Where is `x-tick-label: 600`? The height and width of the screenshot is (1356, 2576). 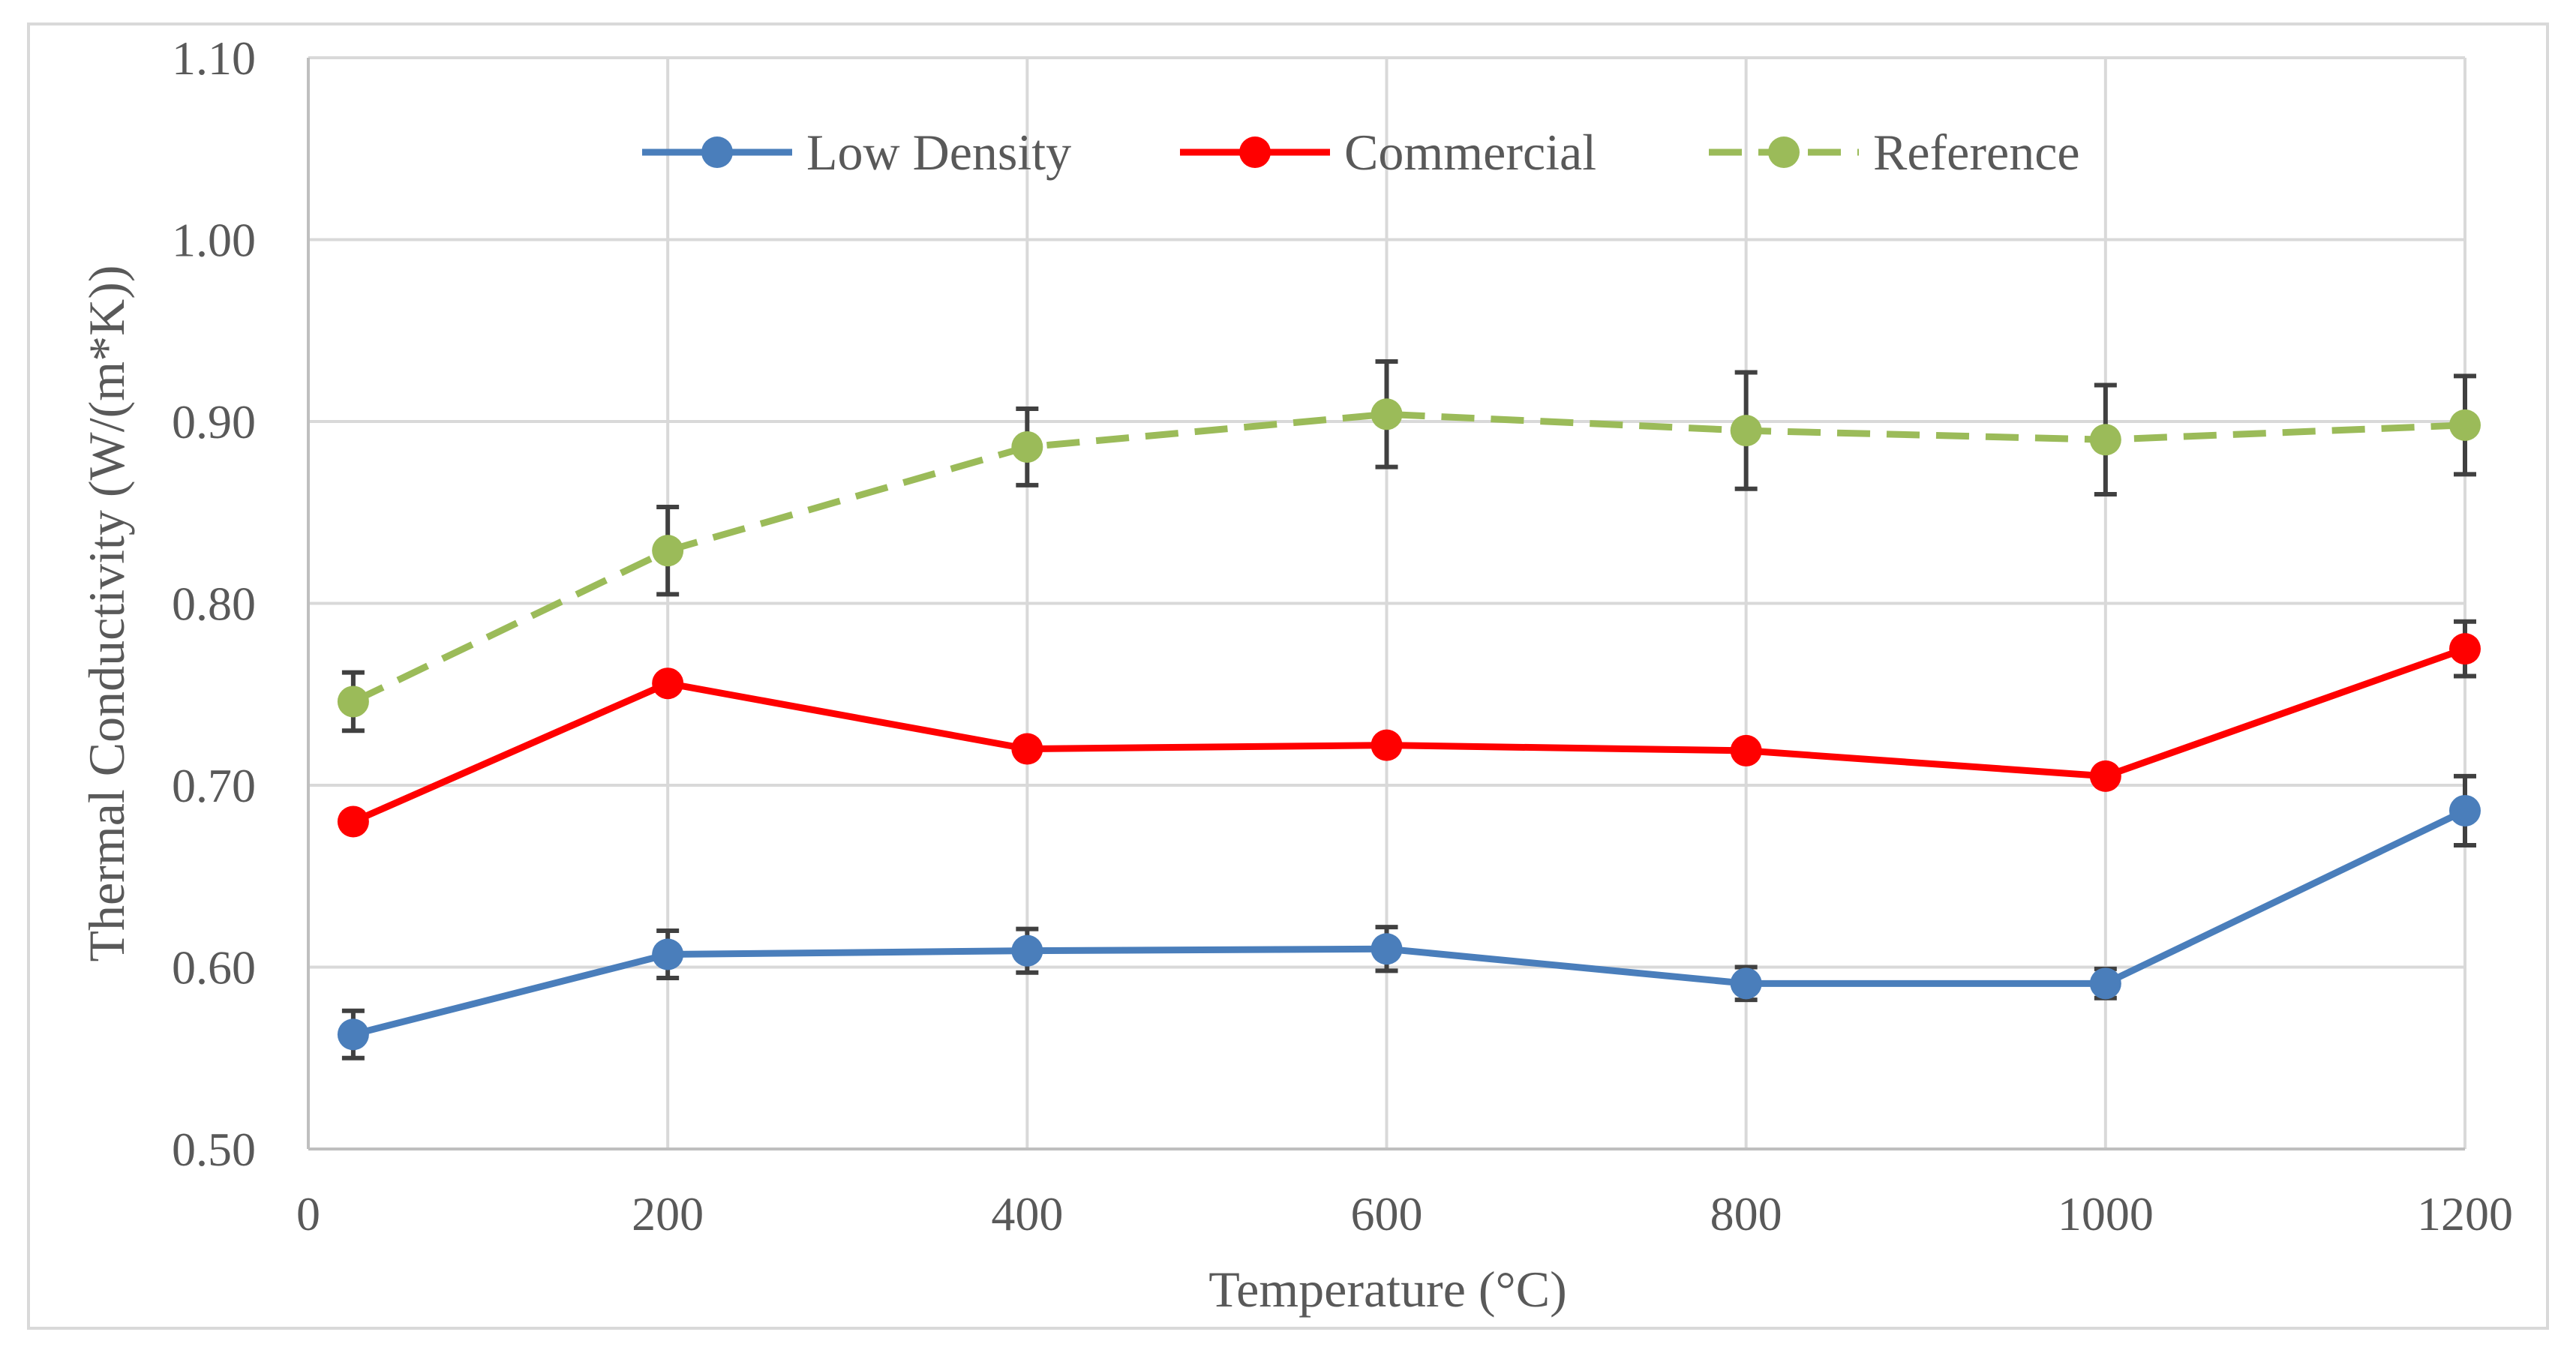
x-tick-label: 600 is located at coordinates (1387, 1213).